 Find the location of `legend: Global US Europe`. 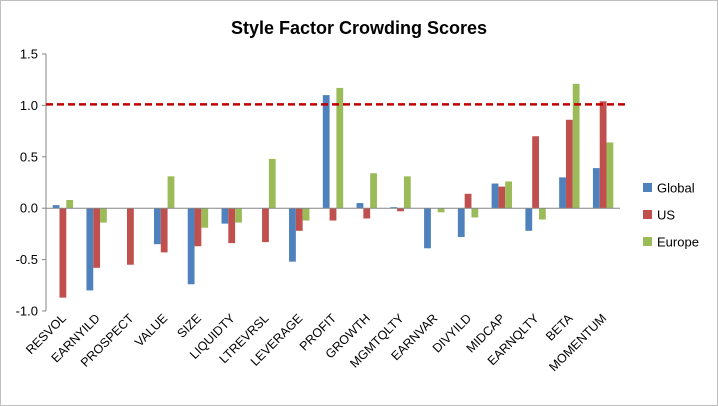

legend: Global US Europe is located at coordinates (671, 215).